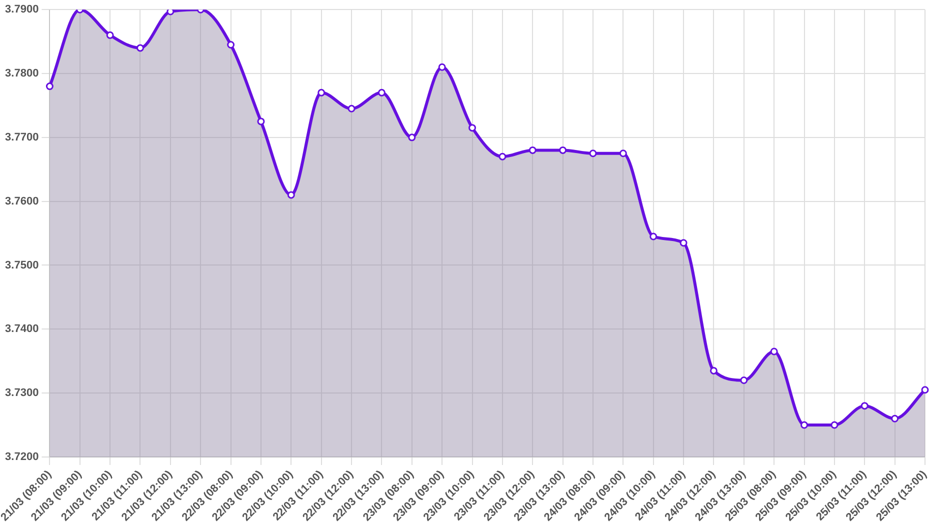 Image resolution: width=944 pixels, height=527 pixels. Describe the element at coordinates (22, 201) in the screenshot. I see `y-tick-label: 3.7600` at that location.